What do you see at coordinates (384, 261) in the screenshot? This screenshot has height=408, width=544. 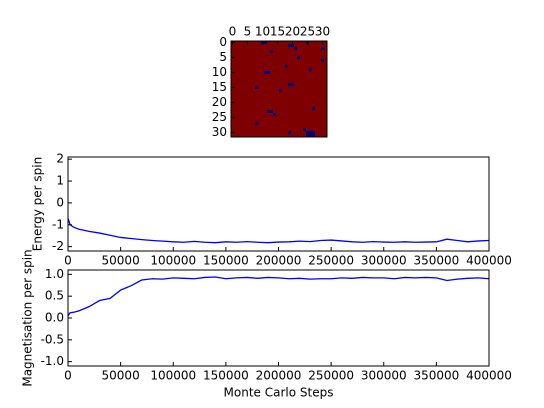 I see `x-tick-label: 300000` at bounding box center [384, 261].